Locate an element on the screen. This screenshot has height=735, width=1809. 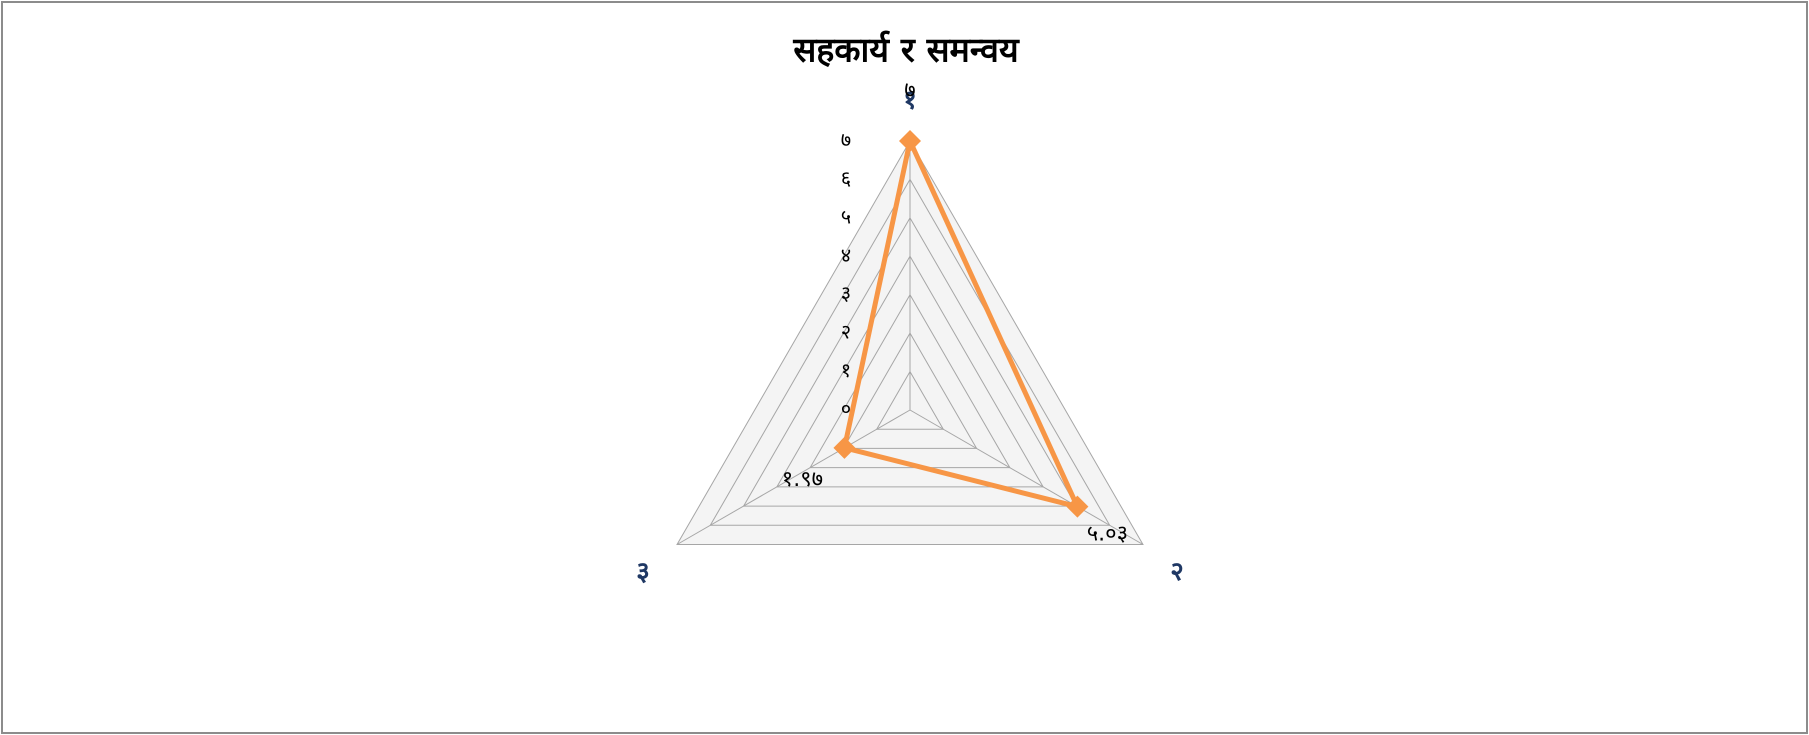
category-label: १ is located at coordinates (910, 101).